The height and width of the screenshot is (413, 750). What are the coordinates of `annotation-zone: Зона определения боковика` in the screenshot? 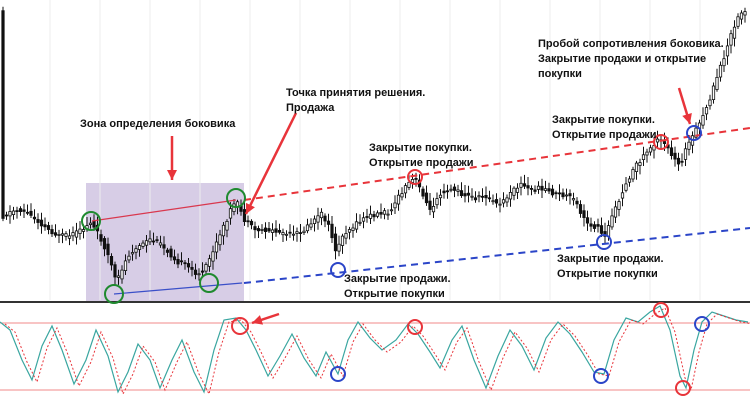 It's located at (157, 124).